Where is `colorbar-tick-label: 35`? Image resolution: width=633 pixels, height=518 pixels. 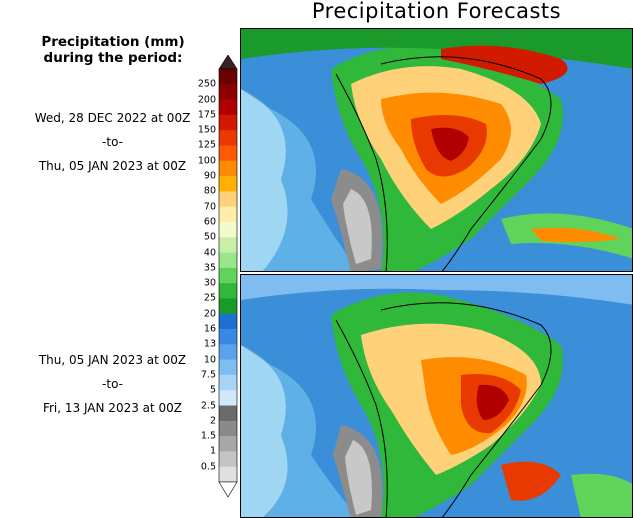
colorbar-tick-label: 35 is located at coordinates (209, 268).